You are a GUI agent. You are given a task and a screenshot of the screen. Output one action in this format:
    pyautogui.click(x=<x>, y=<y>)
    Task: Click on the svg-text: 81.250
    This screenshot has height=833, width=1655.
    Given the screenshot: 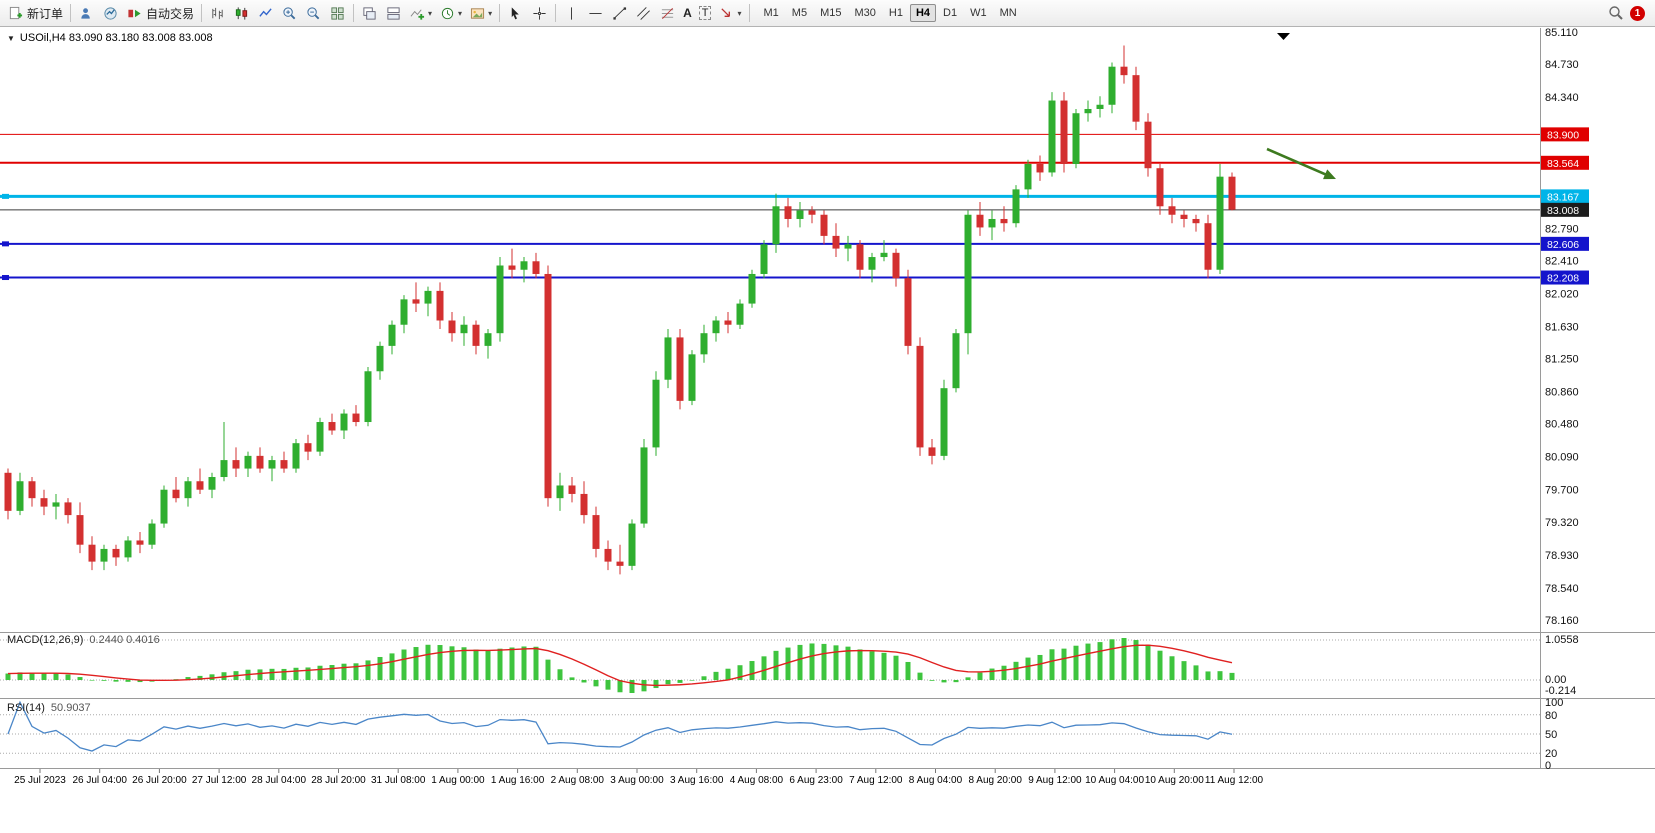 What is the action you would take?
    pyautogui.click(x=1562, y=360)
    